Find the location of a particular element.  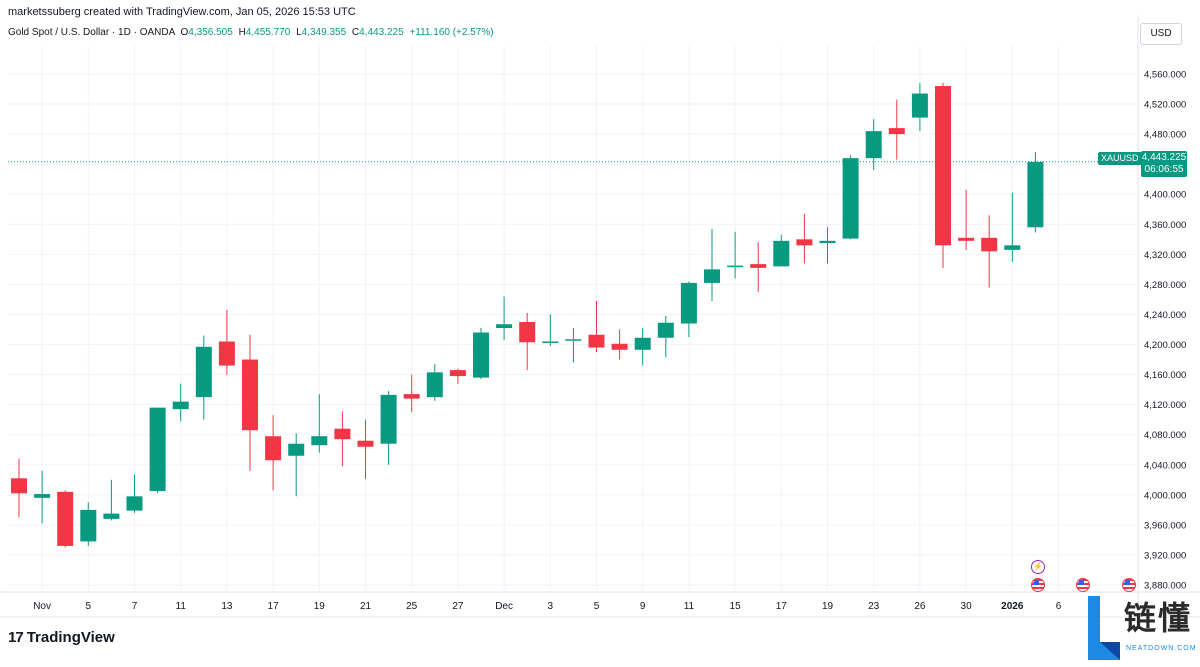

time-tick-label: 26 is located at coordinates (920, 606).